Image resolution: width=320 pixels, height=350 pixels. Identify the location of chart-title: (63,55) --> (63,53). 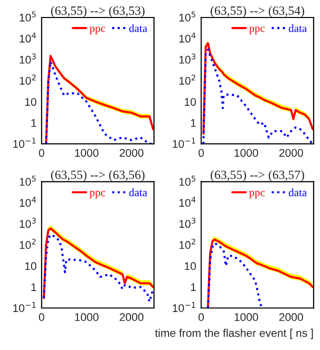
(98, 12).